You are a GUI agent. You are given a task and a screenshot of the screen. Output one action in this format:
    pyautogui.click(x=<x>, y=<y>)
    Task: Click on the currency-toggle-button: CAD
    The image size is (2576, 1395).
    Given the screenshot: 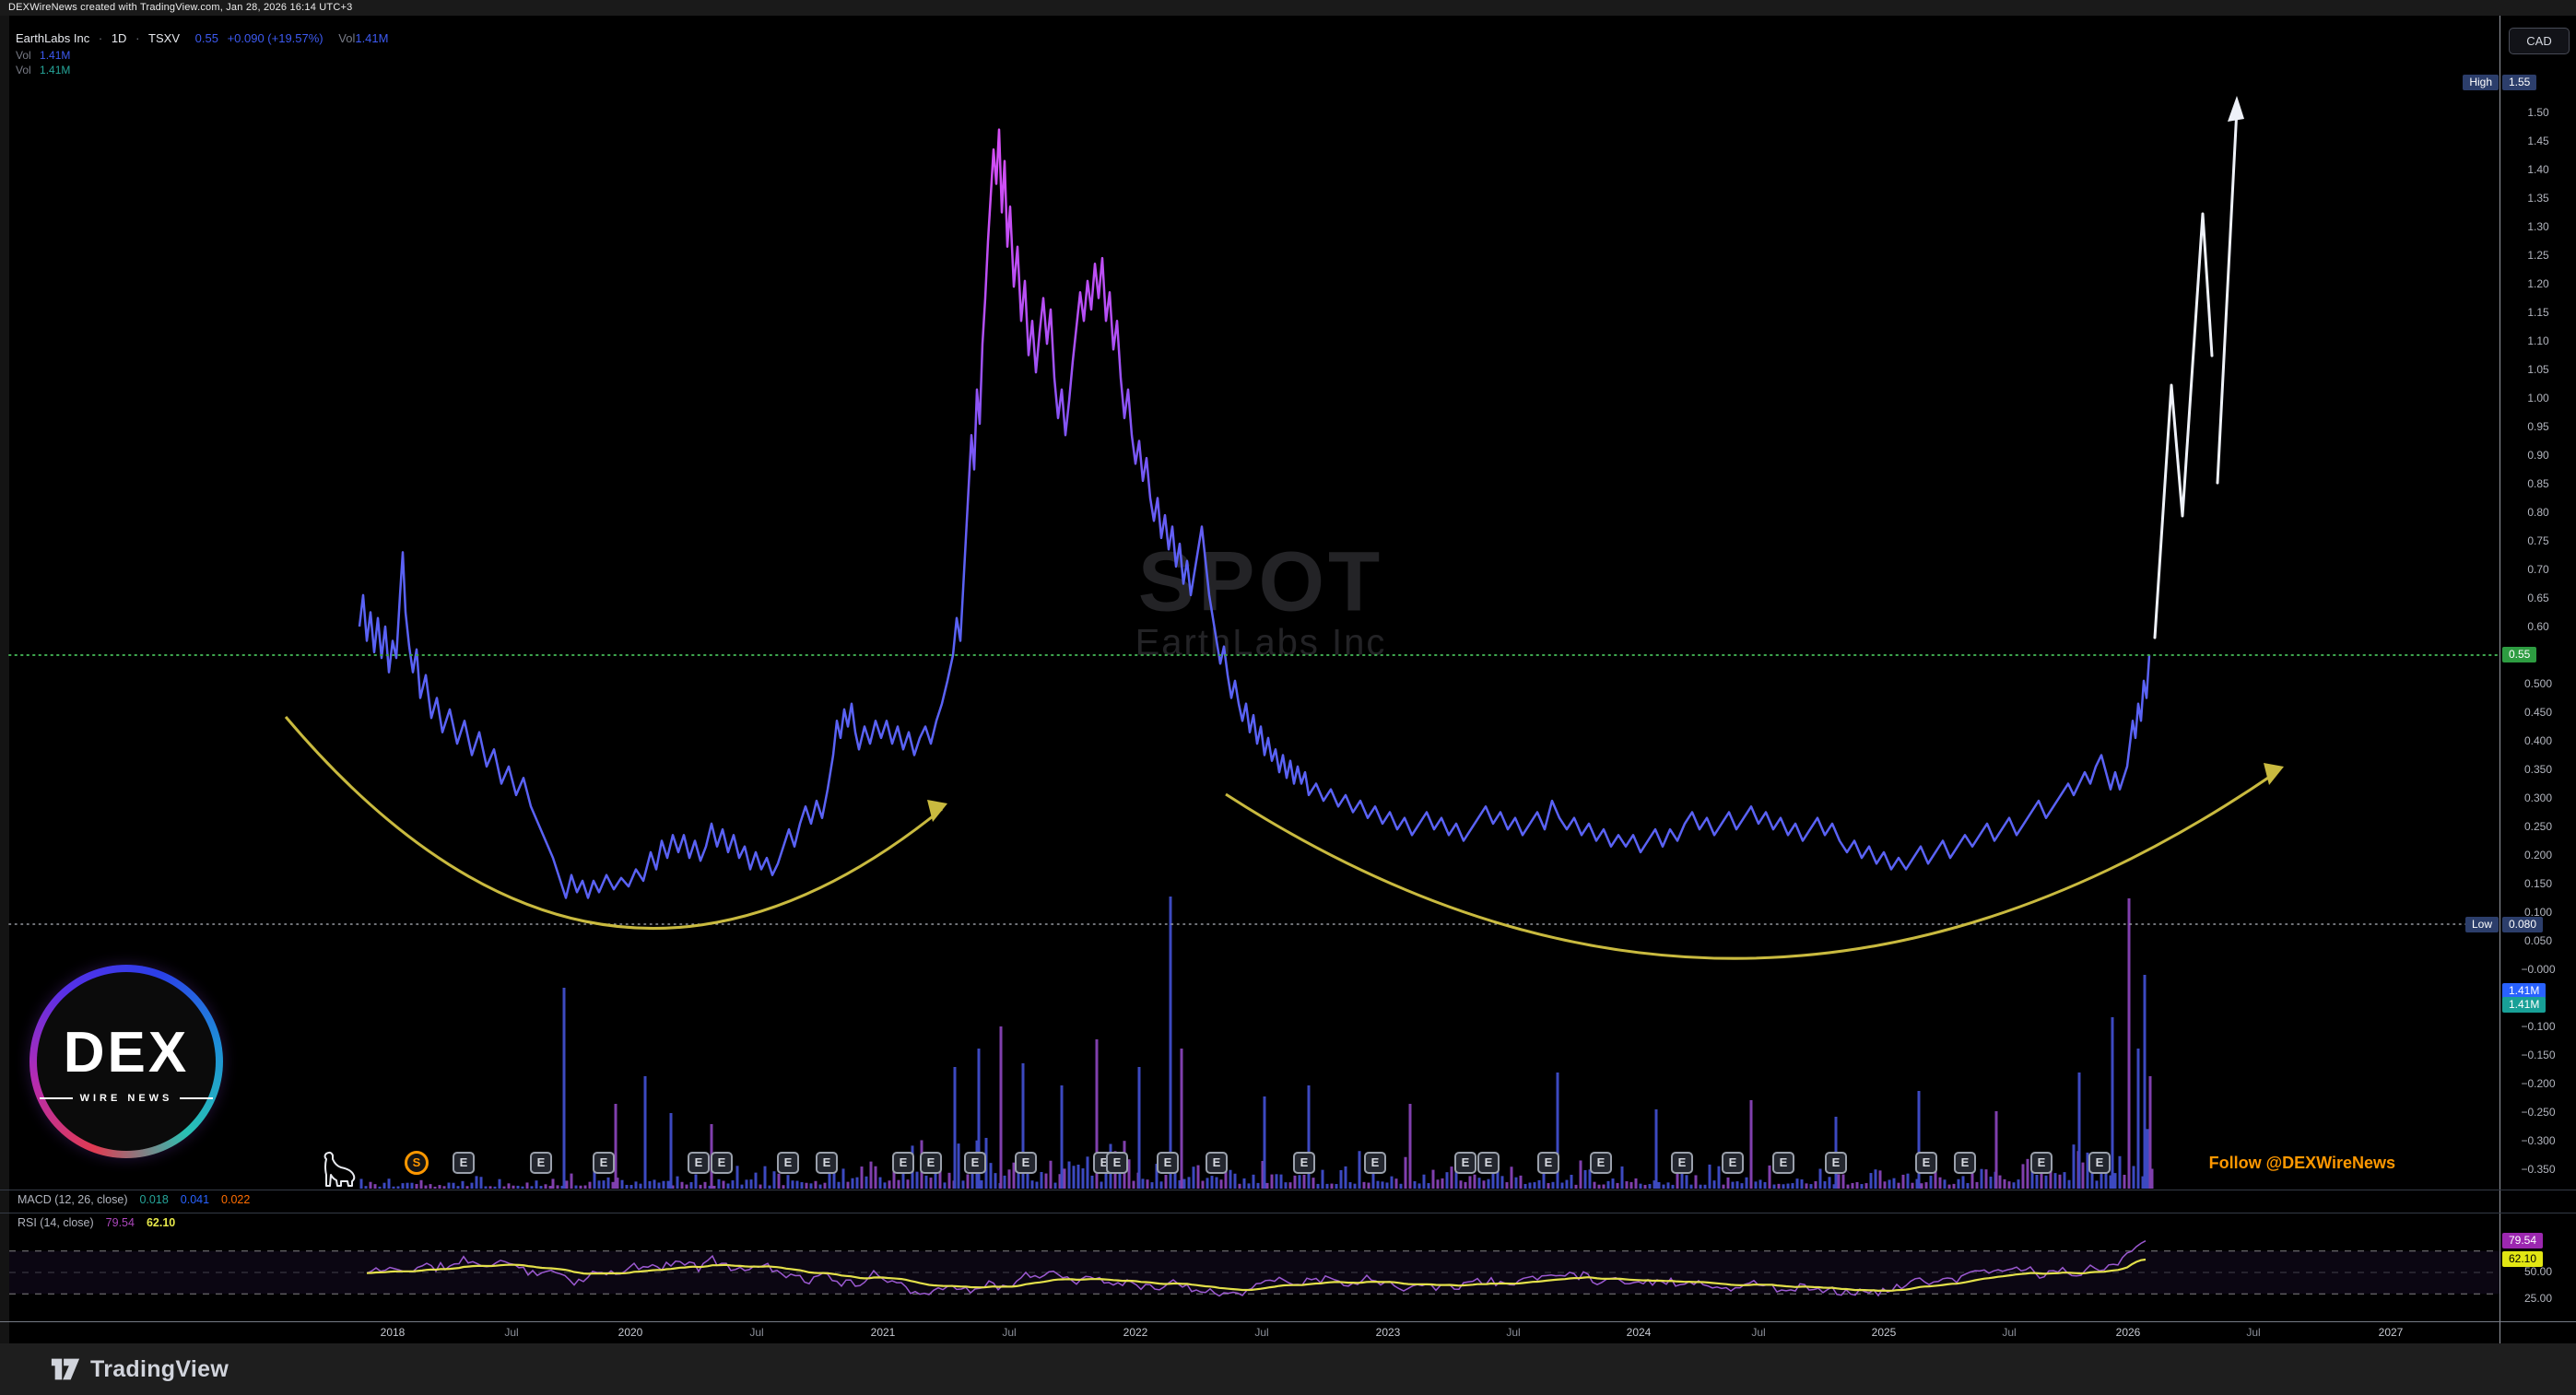 What is the action you would take?
    pyautogui.click(x=2539, y=41)
    